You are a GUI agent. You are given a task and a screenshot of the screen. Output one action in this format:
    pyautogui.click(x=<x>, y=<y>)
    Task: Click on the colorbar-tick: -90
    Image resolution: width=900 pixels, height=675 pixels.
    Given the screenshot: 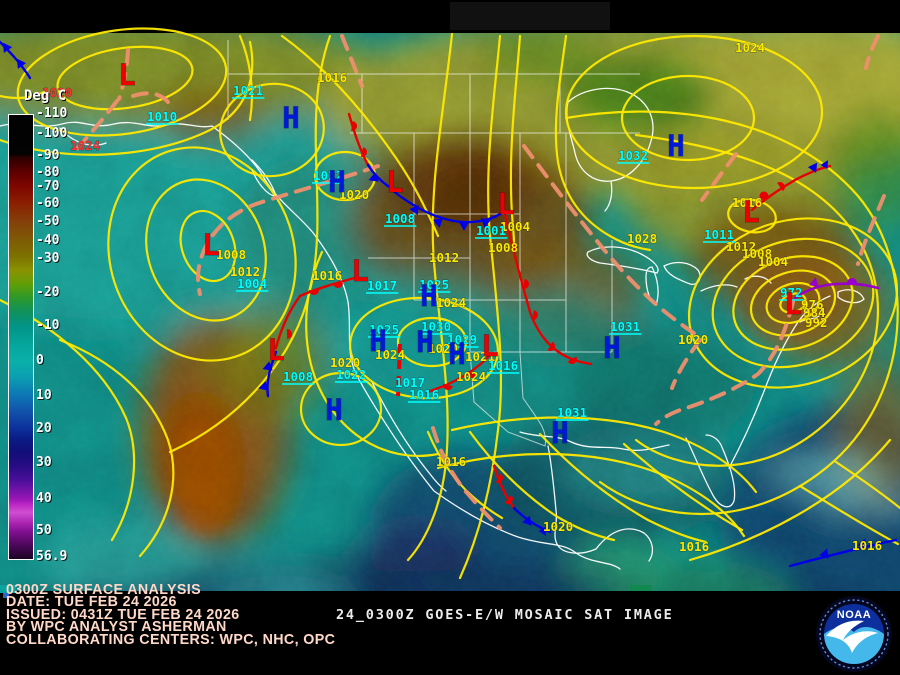 What is the action you would take?
    pyautogui.click(x=48, y=155)
    